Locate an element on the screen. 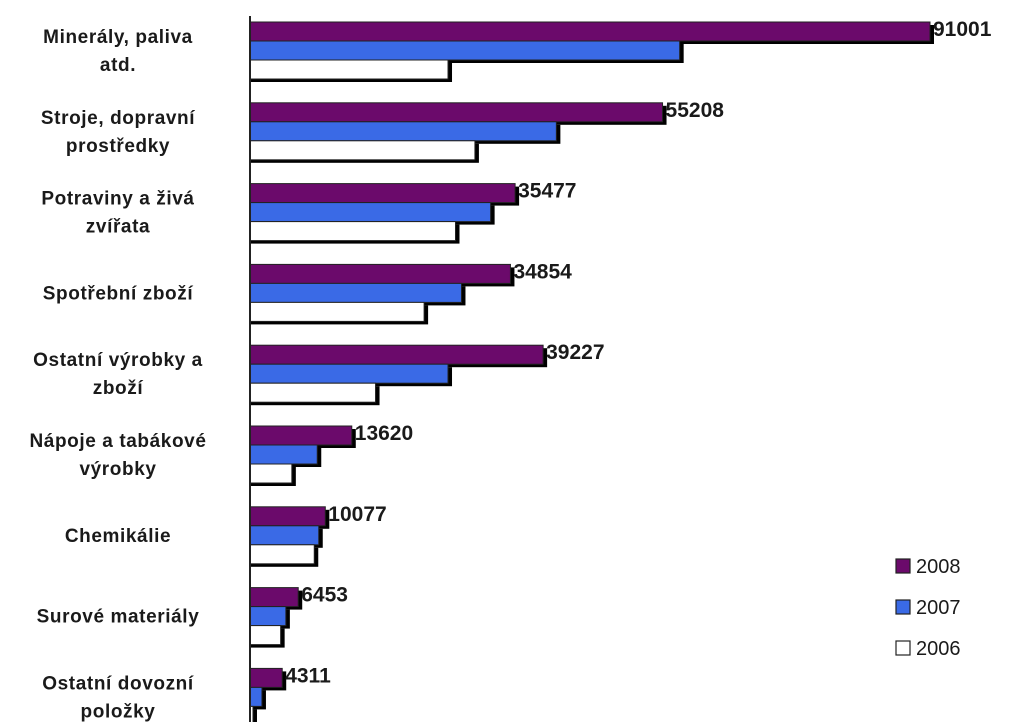 The height and width of the screenshot is (722, 1010). category-label: Potraviny a živá zvířata is located at coordinates (117, 213).